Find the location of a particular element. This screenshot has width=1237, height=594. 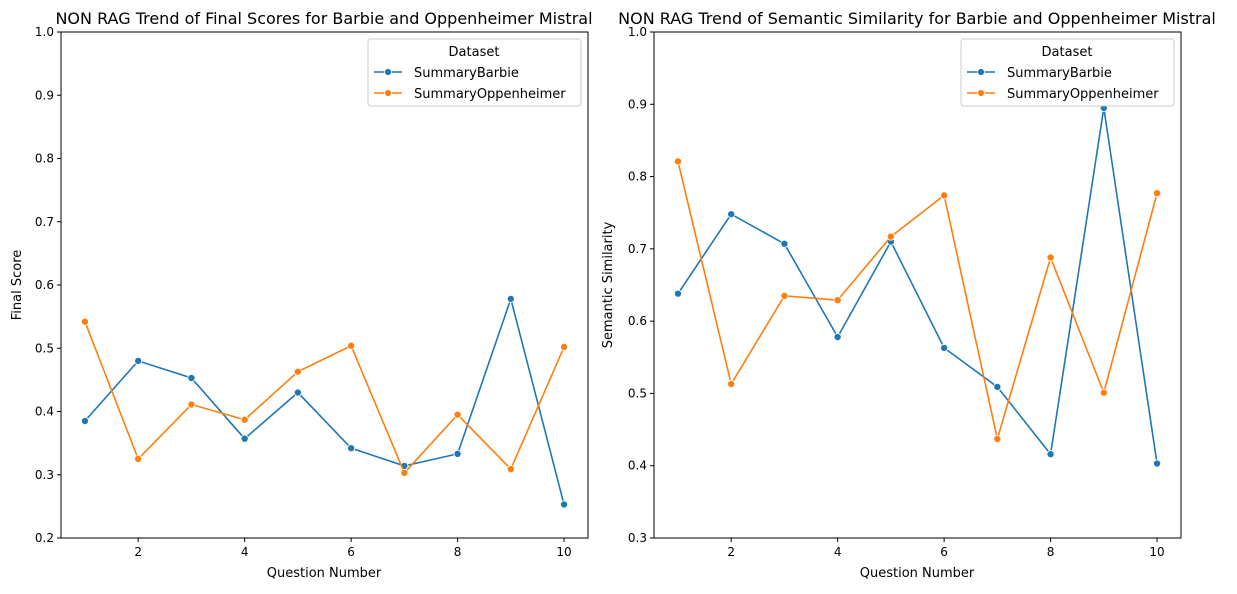

series-line-oppenheimer is located at coordinates (324, 398).